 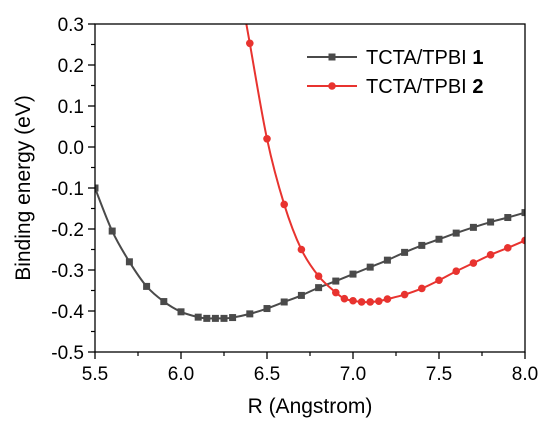 I want to click on y-tick-label: 0.0, so click(x=71, y=148).